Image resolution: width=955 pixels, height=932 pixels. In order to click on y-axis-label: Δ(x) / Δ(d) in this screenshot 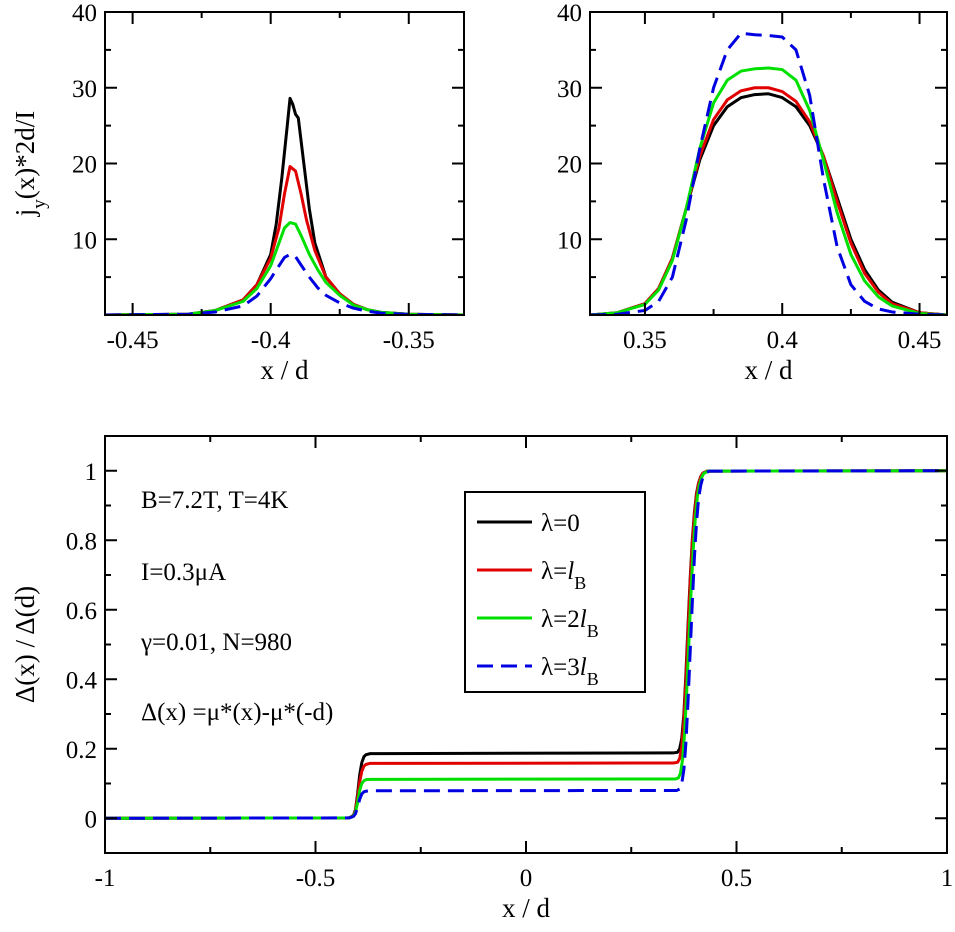, I will do `click(25, 644)`.